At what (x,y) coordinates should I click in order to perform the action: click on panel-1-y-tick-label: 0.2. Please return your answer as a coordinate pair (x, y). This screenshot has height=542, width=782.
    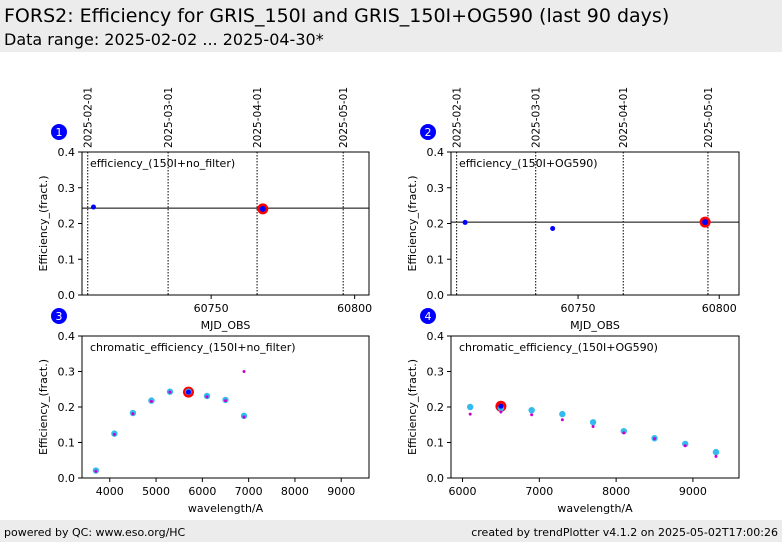
    Looking at the image, I should click on (67, 224).